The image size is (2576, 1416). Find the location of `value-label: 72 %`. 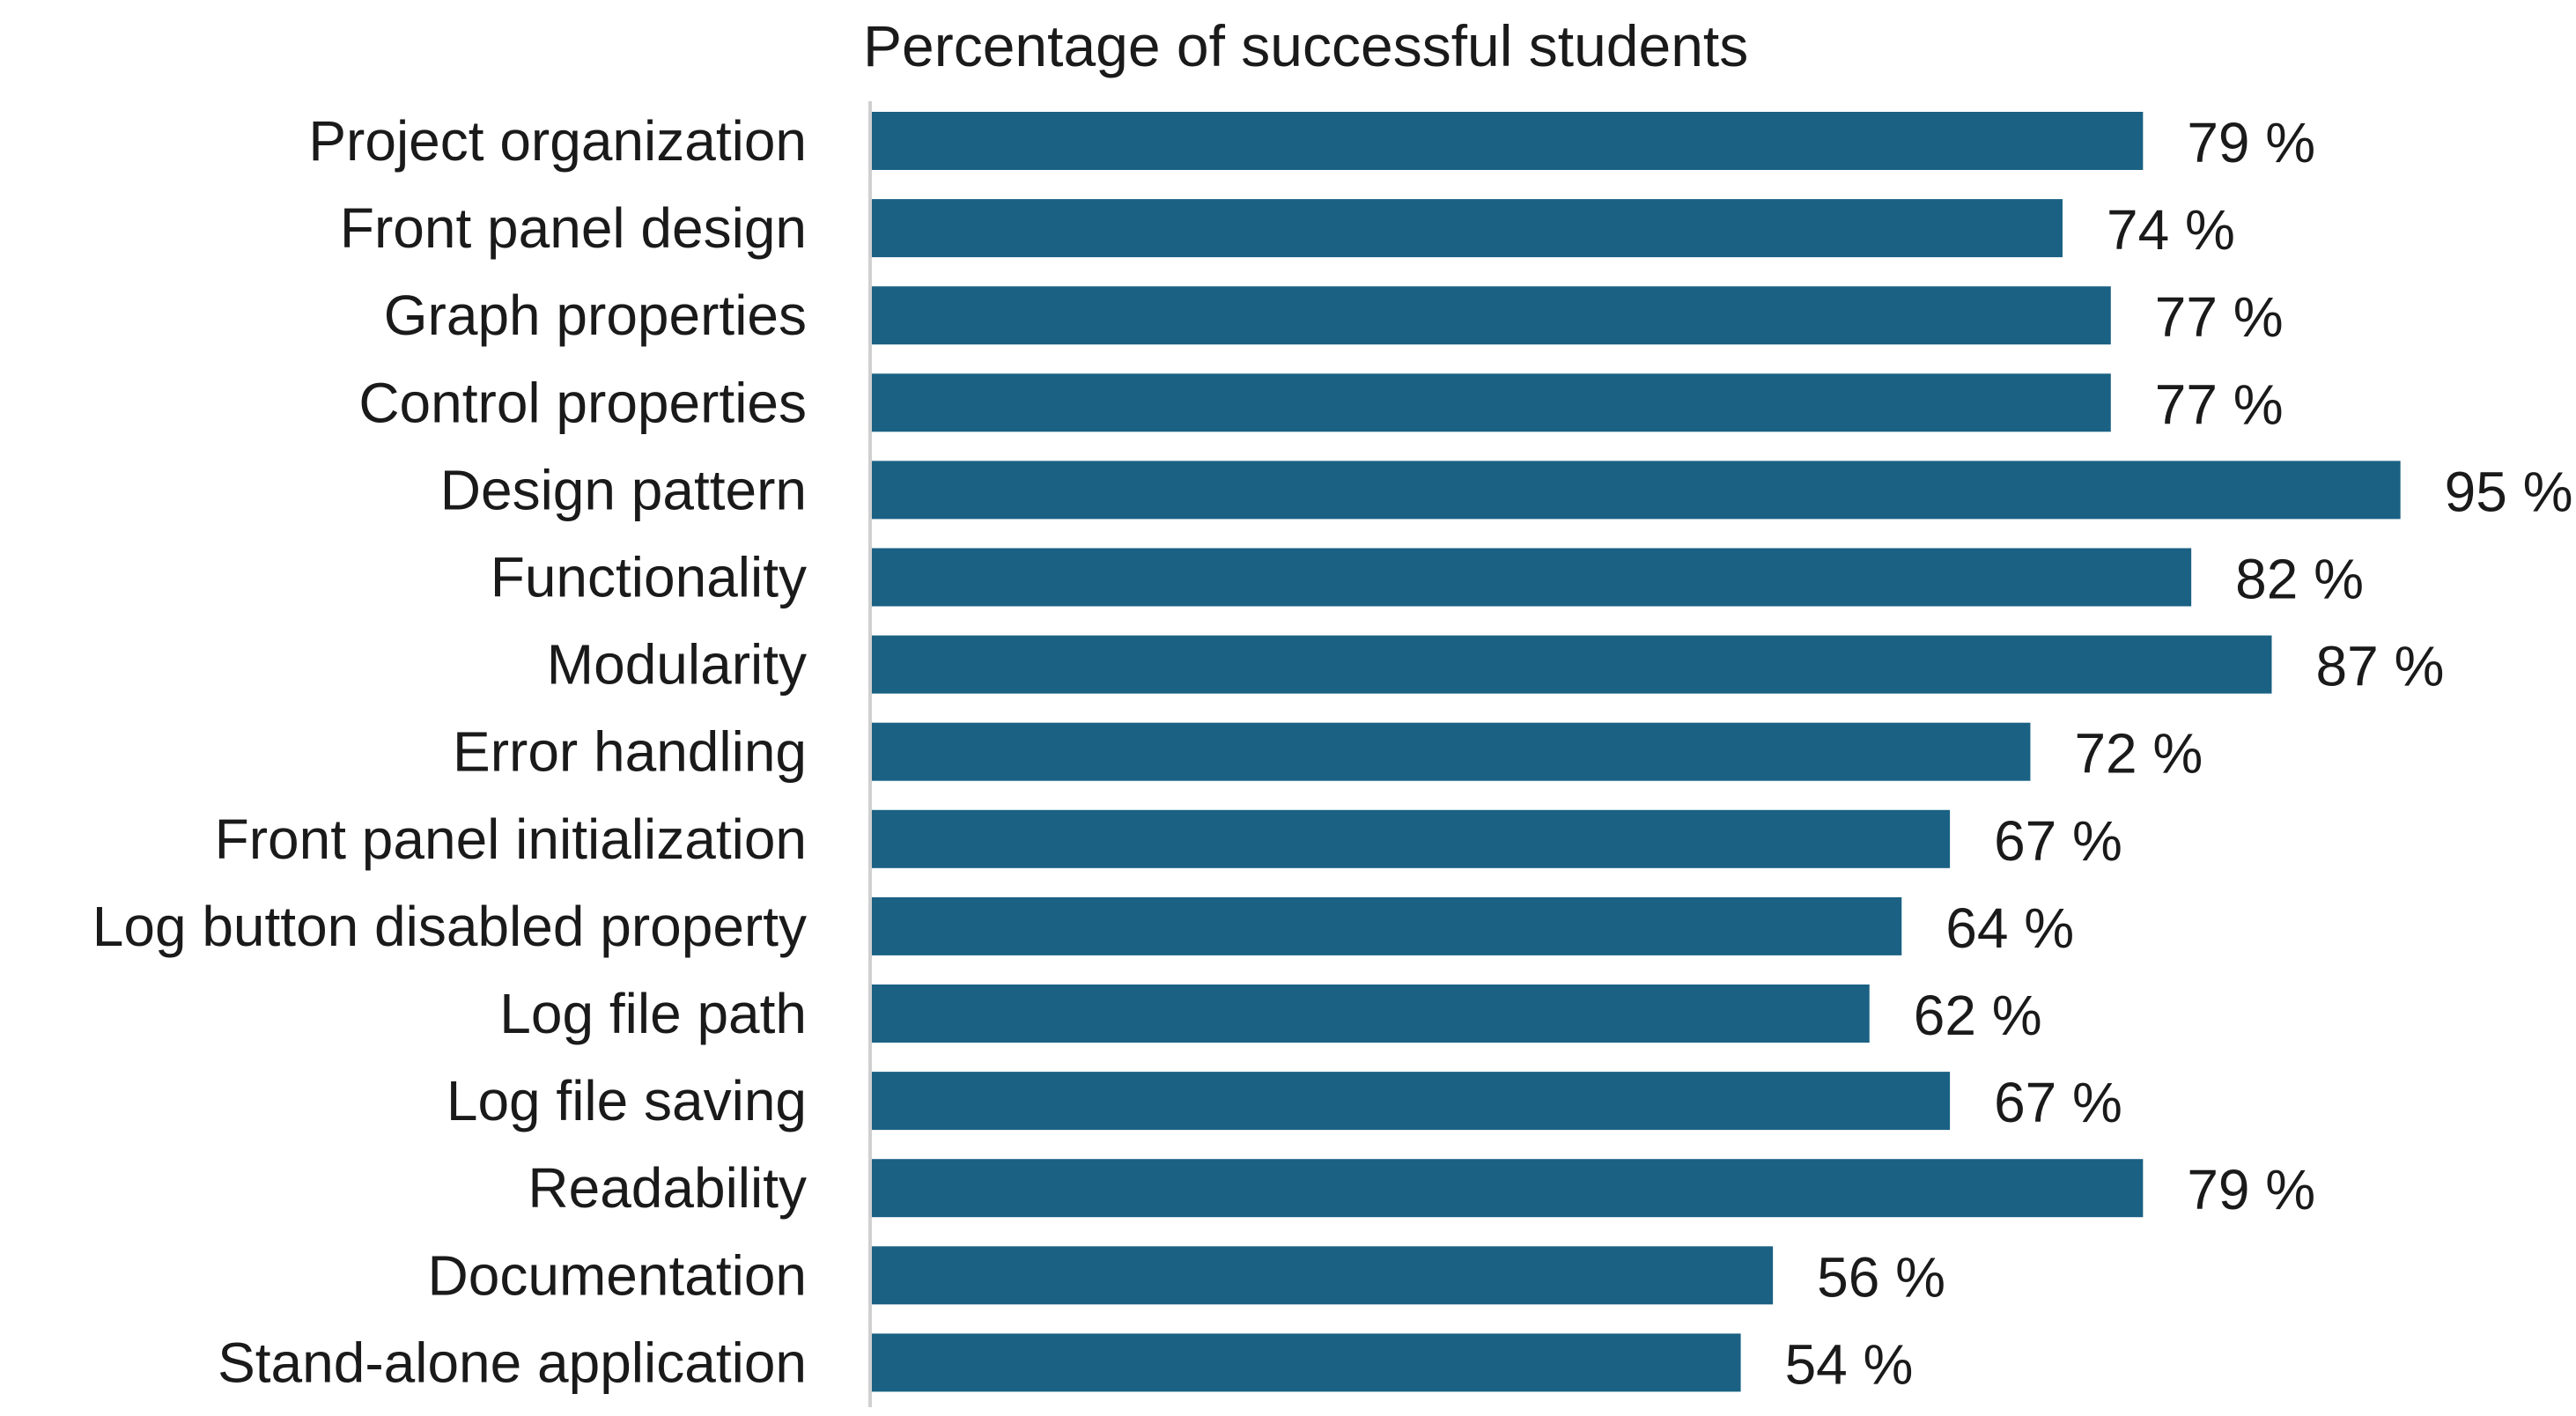

value-label: 72 % is located at coordinates (2138, 754).